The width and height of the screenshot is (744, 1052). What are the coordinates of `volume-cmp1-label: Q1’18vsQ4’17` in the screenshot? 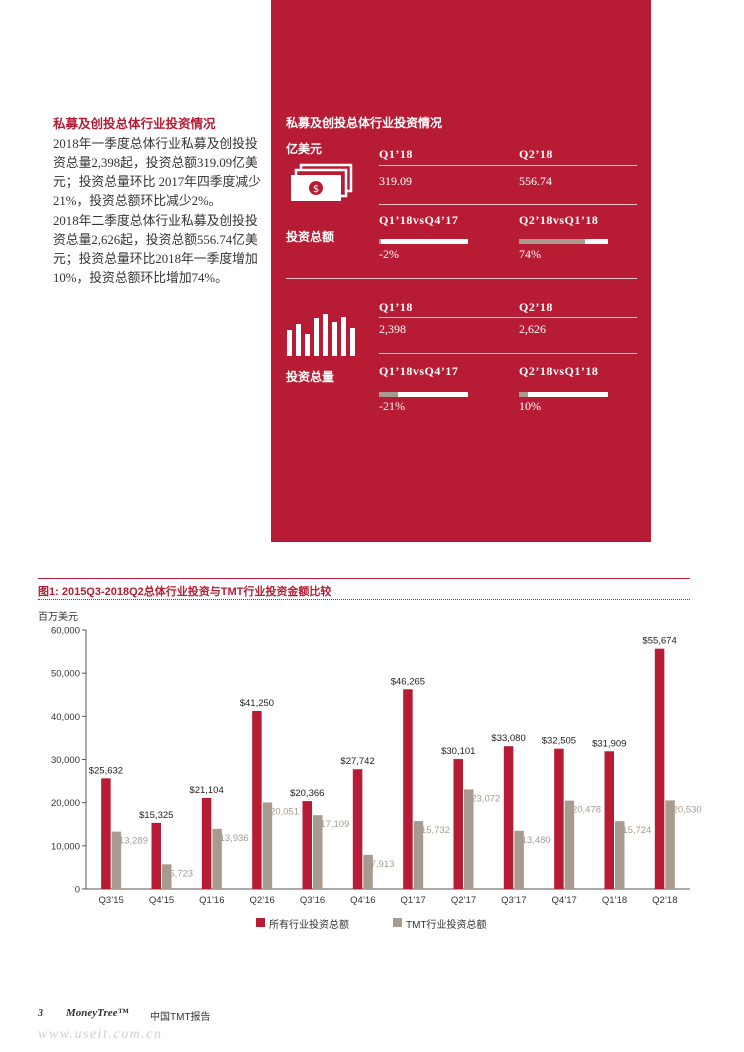 It's located at (419, 371).